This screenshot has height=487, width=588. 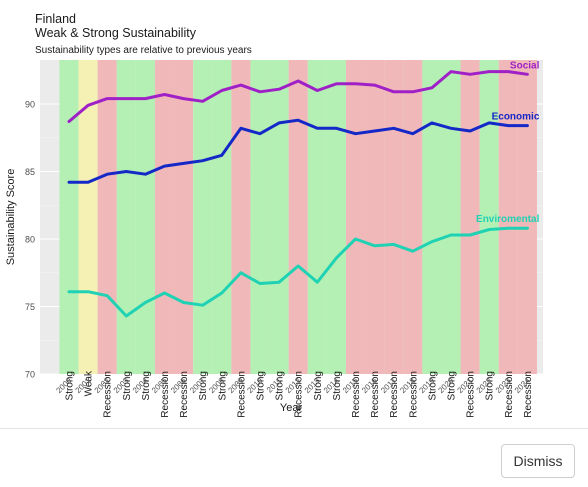 What do you see at coordinates (30, 307) in the screenshot?
I see `y-tick-label: 75` at bounding box center [30, 307].